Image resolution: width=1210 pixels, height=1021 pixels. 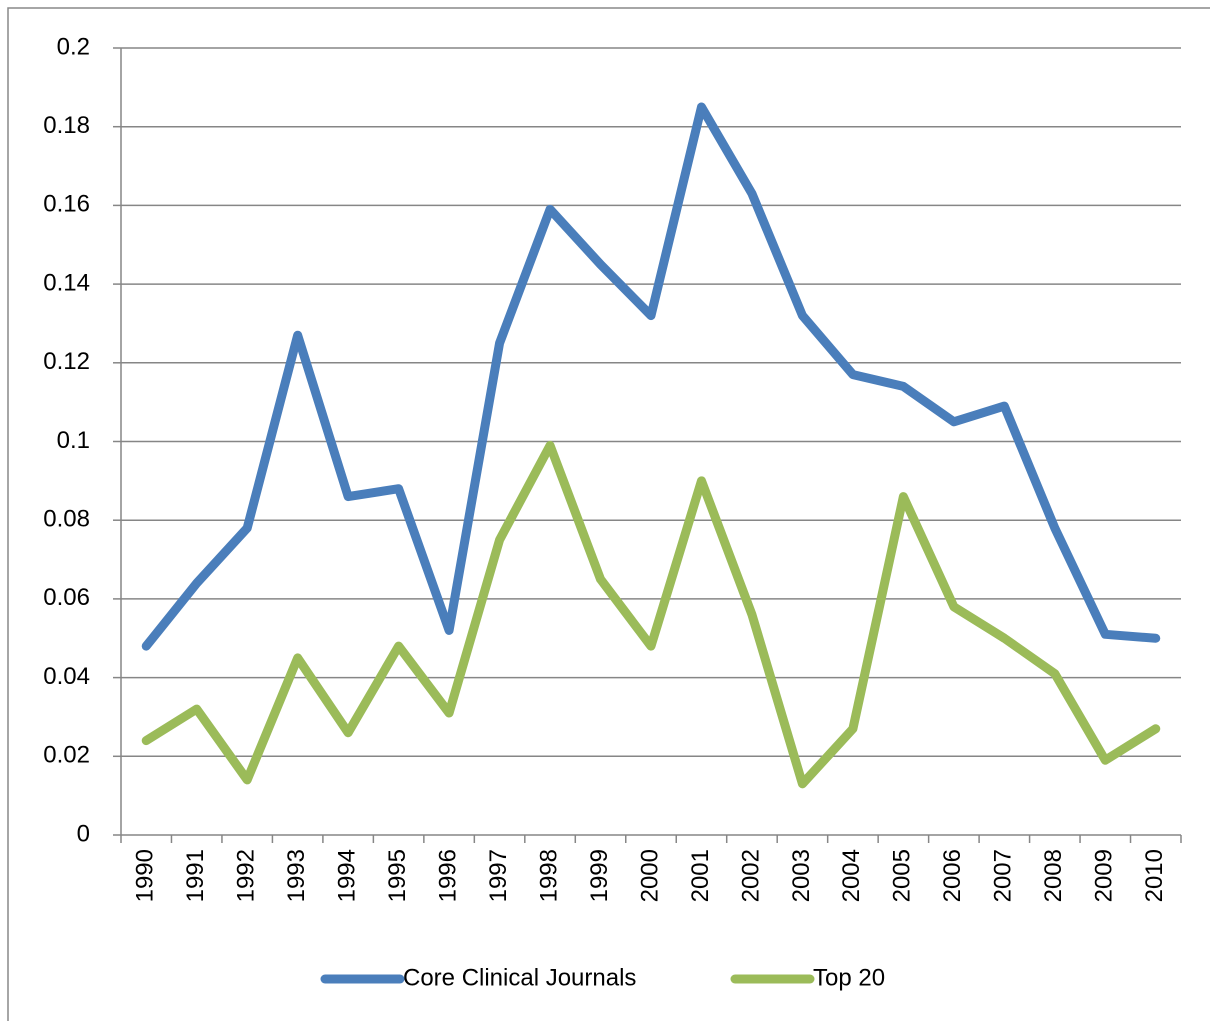 I want to click on y-tick-label: 0.16, so click(x=66, y=204).